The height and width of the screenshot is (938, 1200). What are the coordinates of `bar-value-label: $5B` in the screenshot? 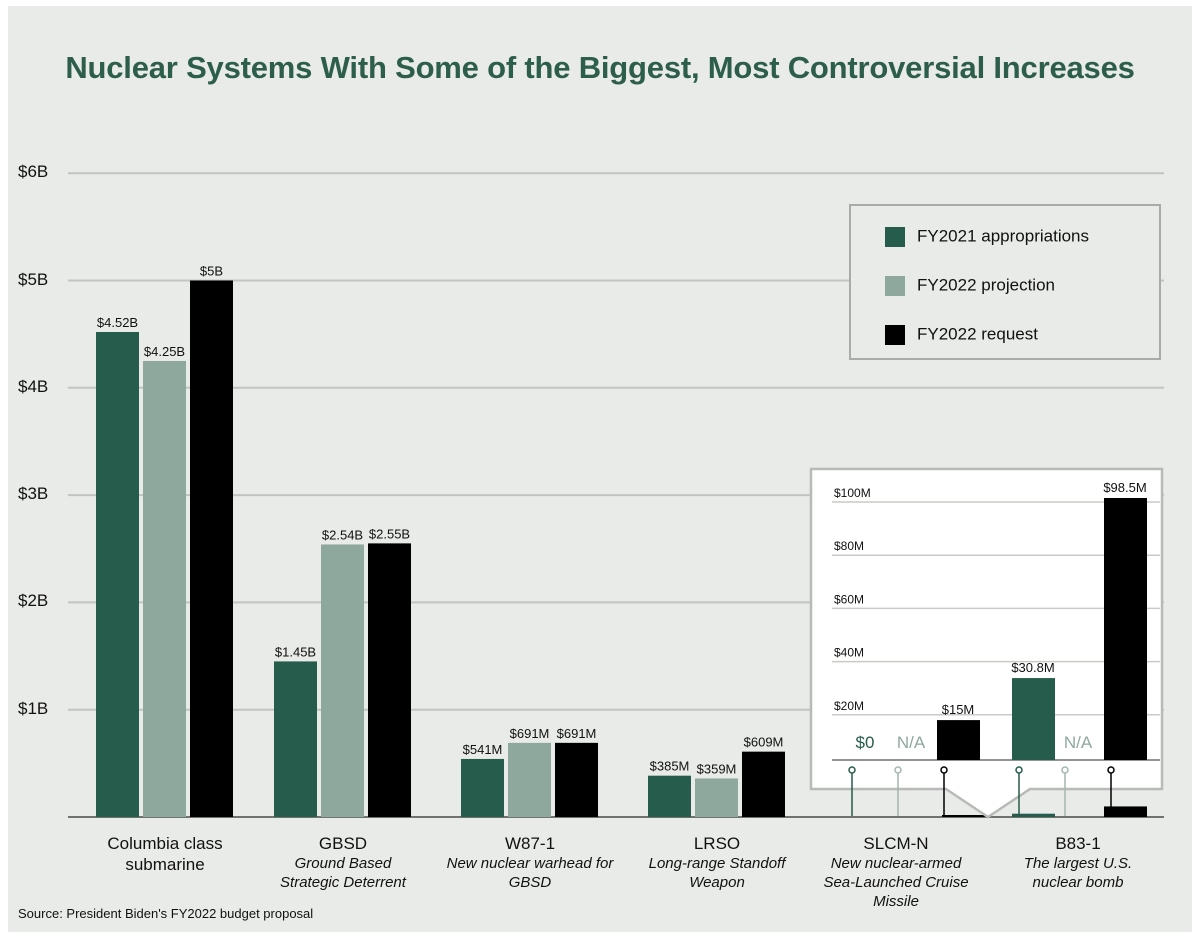 It's located at (211, 271).